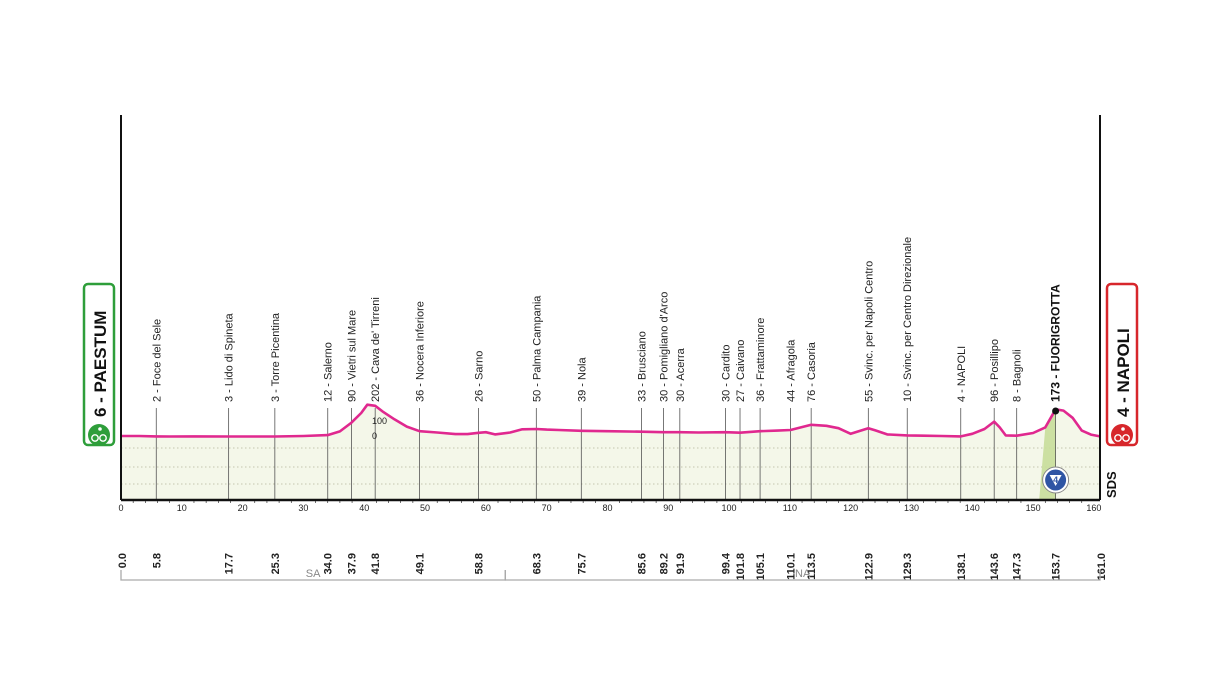 The image size is (1217, 700). I want to click on waypoint-name-9: 39 - Nola, so click(582, 379).